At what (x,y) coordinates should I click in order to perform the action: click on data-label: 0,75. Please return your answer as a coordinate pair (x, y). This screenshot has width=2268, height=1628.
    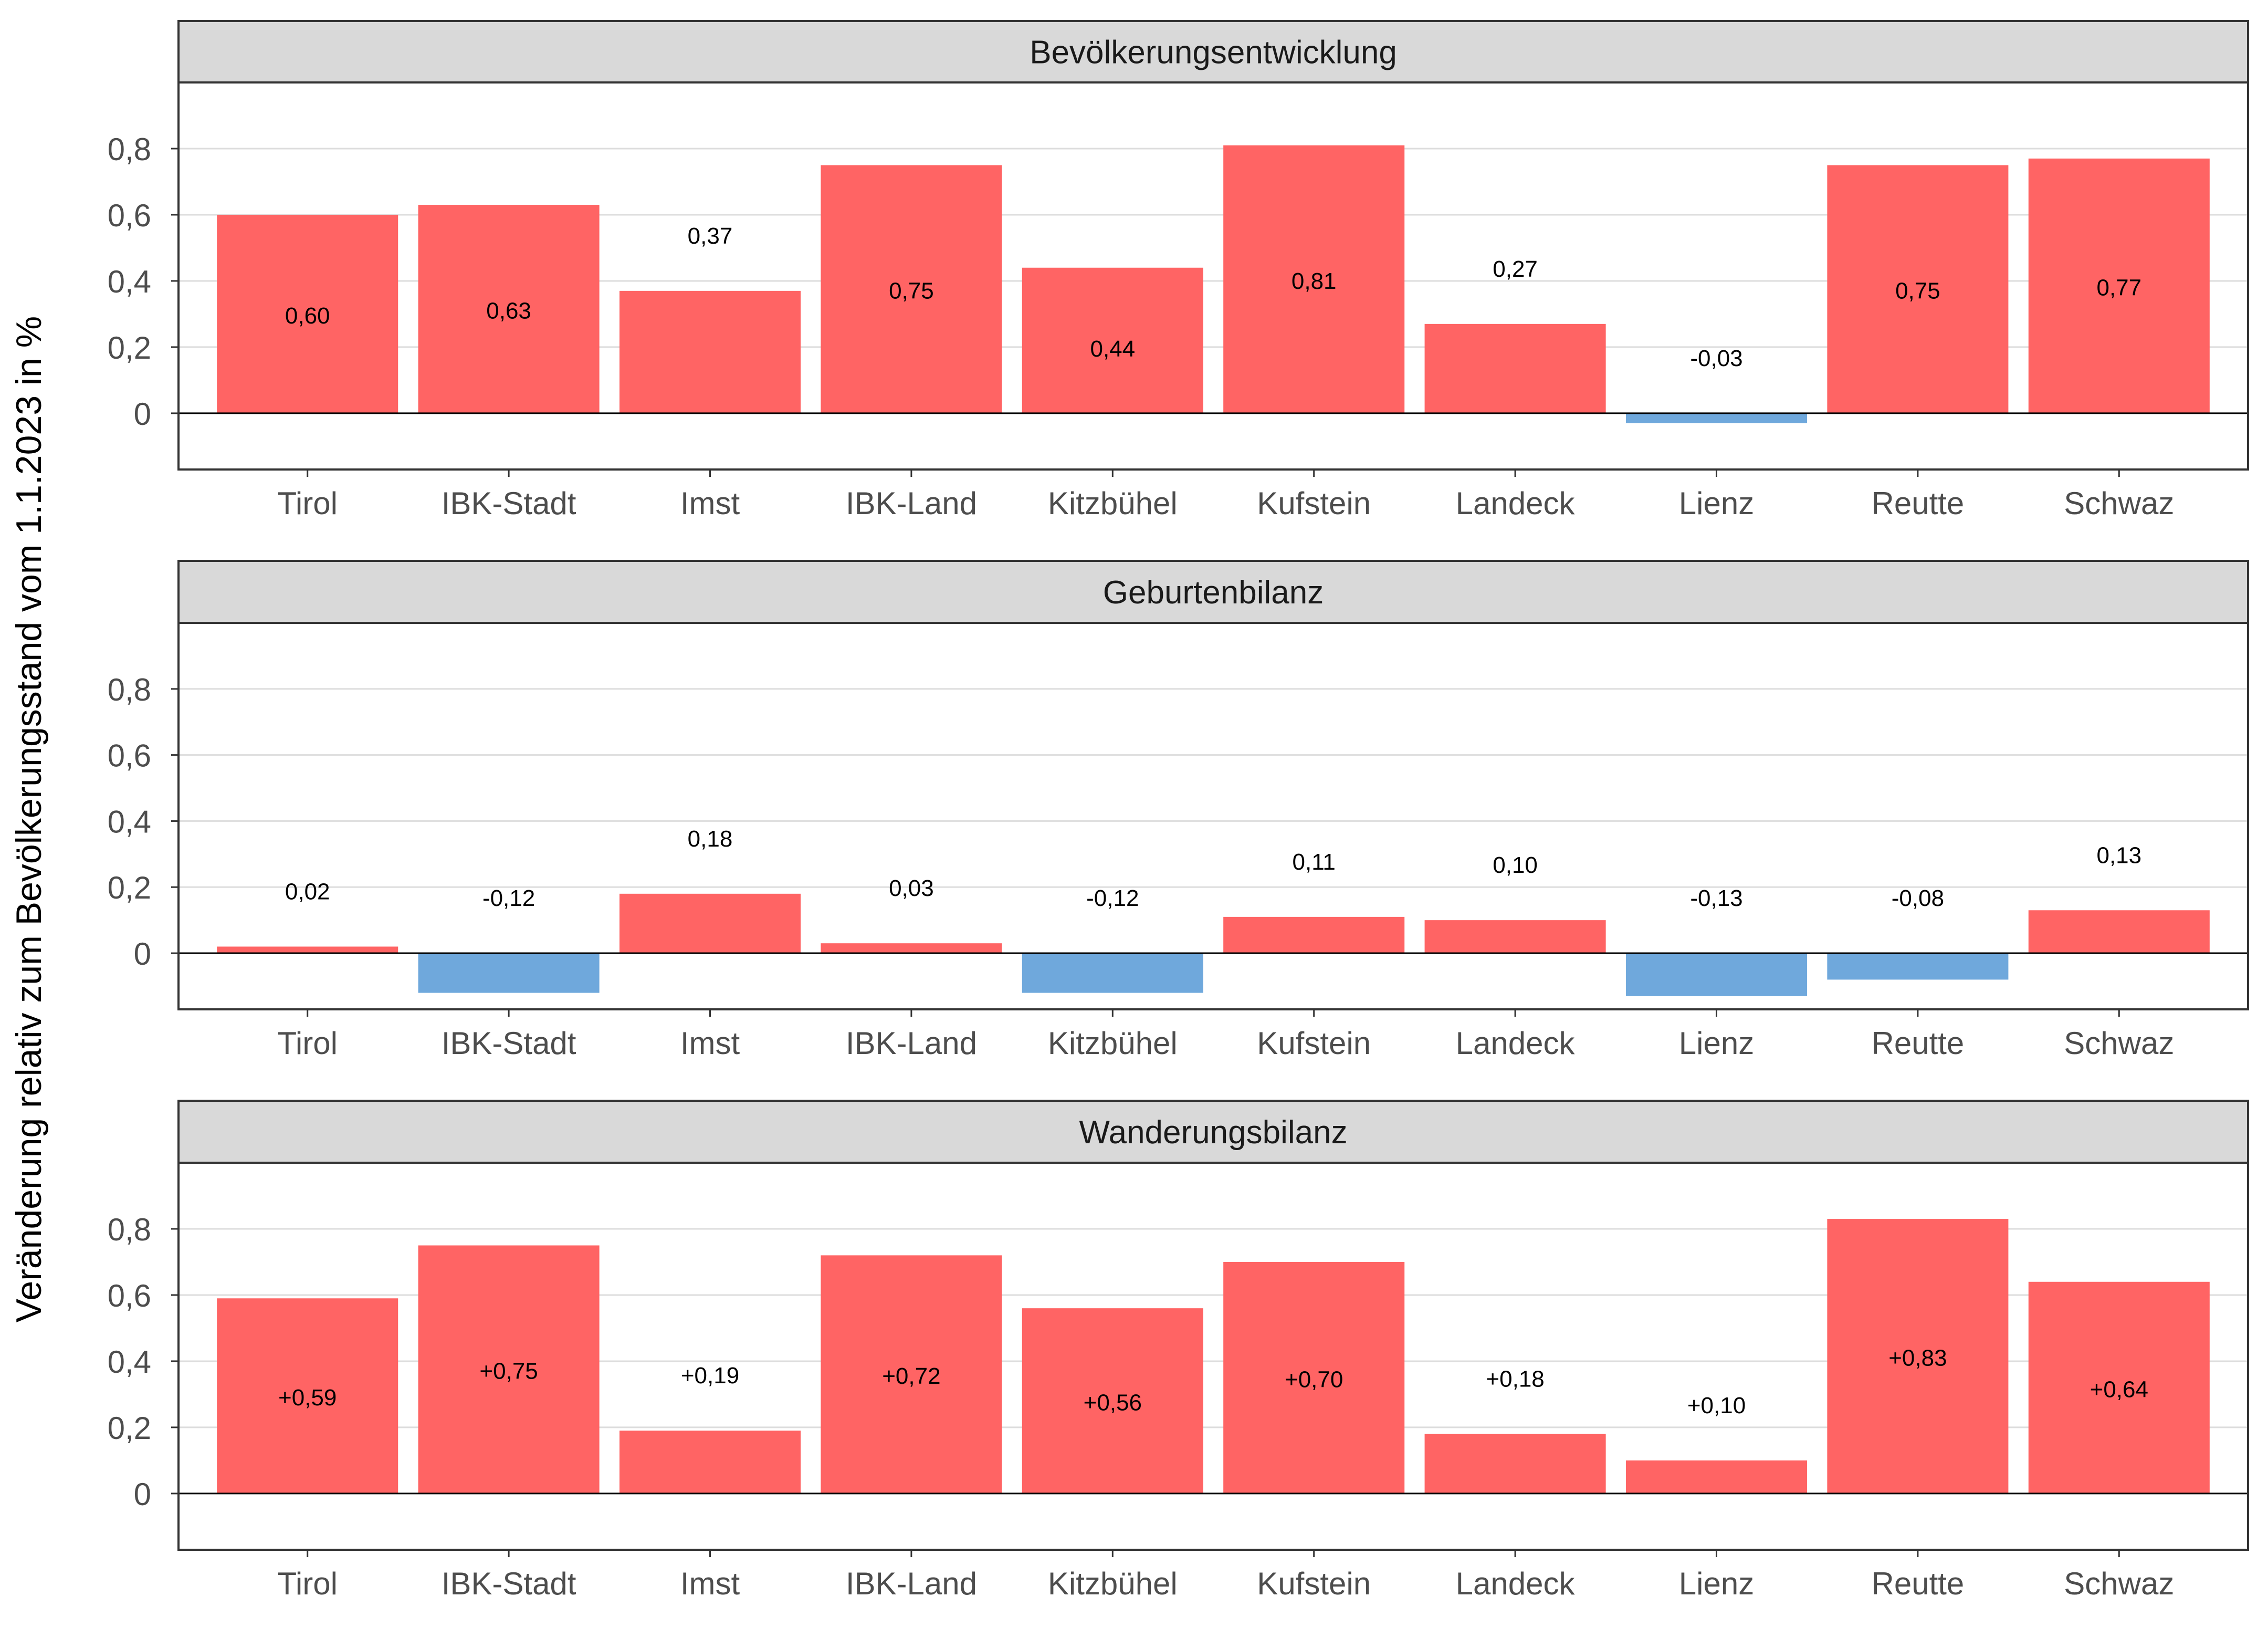
    Looking at the image, I should click on (1917, 291).